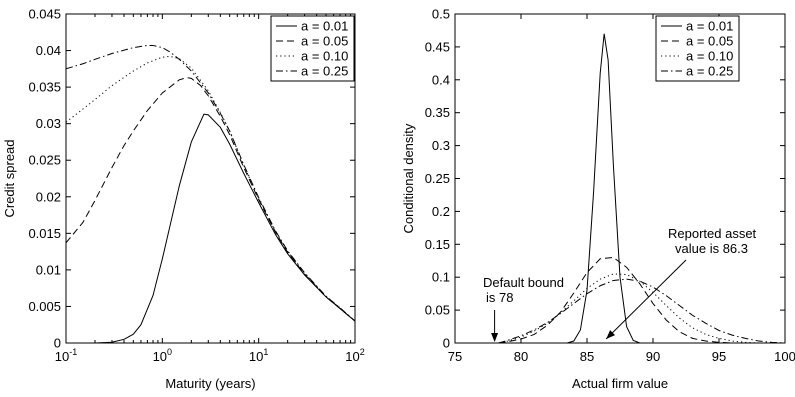 The width and height of the screenshot is (795, 397). Describe the element at coordinates (48, 123) in the screenshot. I see `y-tick-label: 0.03` at that location.